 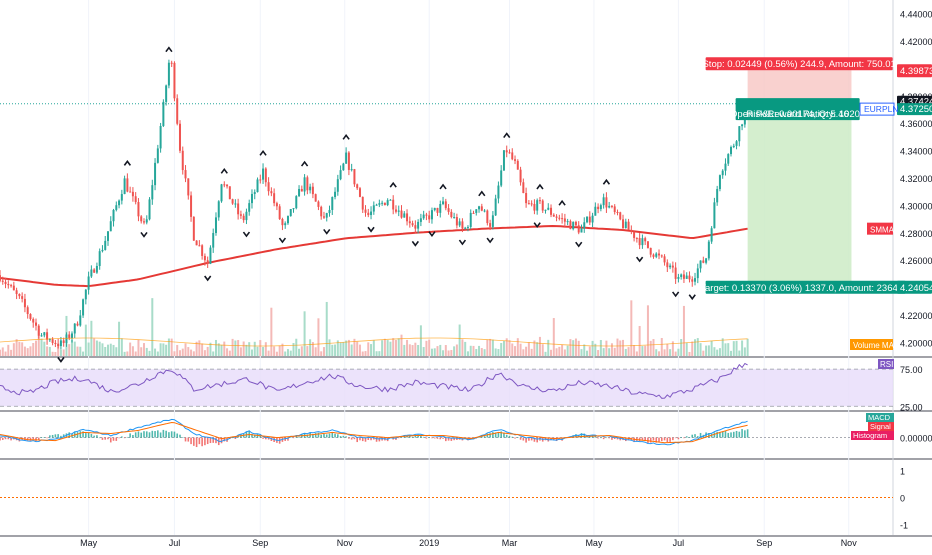 What do you see at coordinates (507, 135) in the screenshot?
I see `fractal-up-marker` at bounding box center [507, 135].